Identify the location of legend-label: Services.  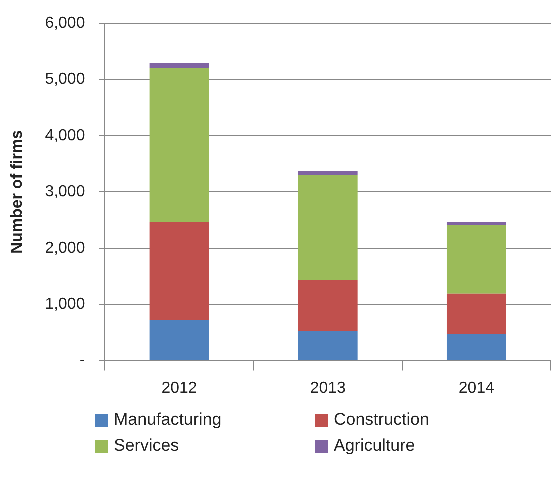
(147, 446).